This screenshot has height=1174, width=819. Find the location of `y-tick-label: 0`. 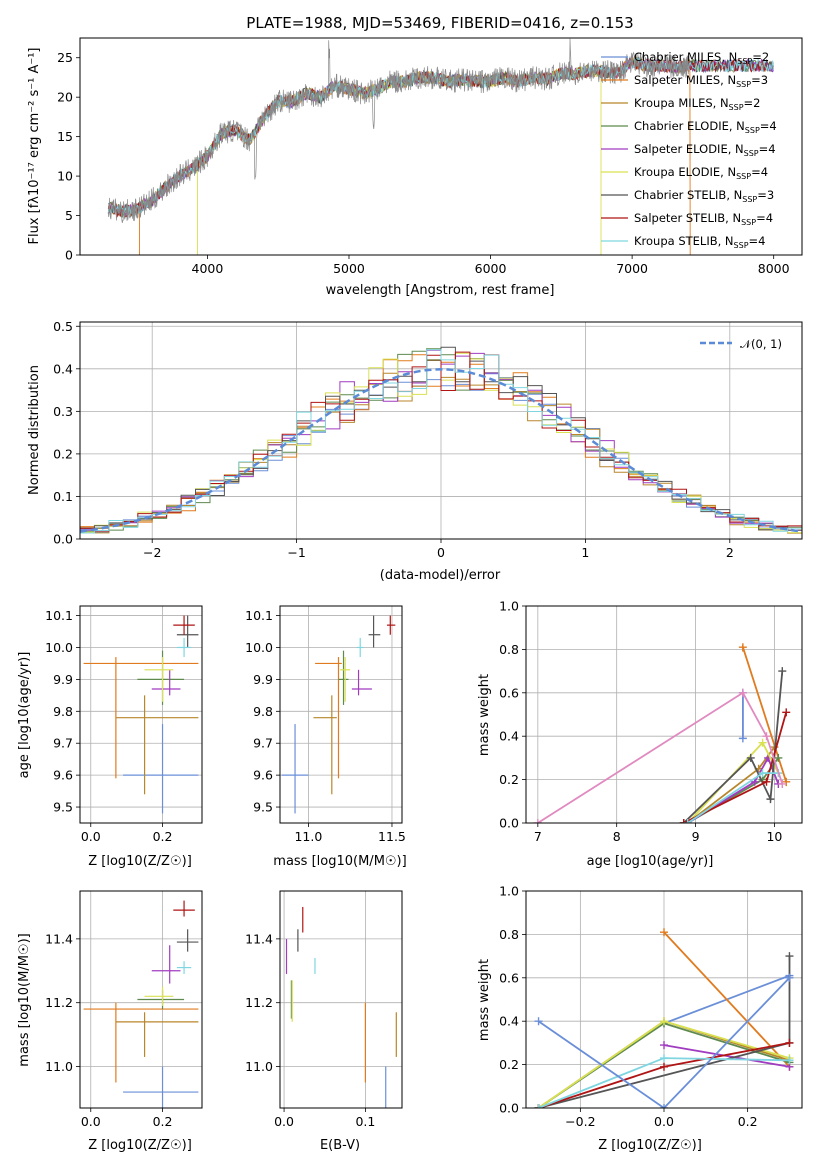

y-tick-label: 0 is located at coordinates (69, 255).